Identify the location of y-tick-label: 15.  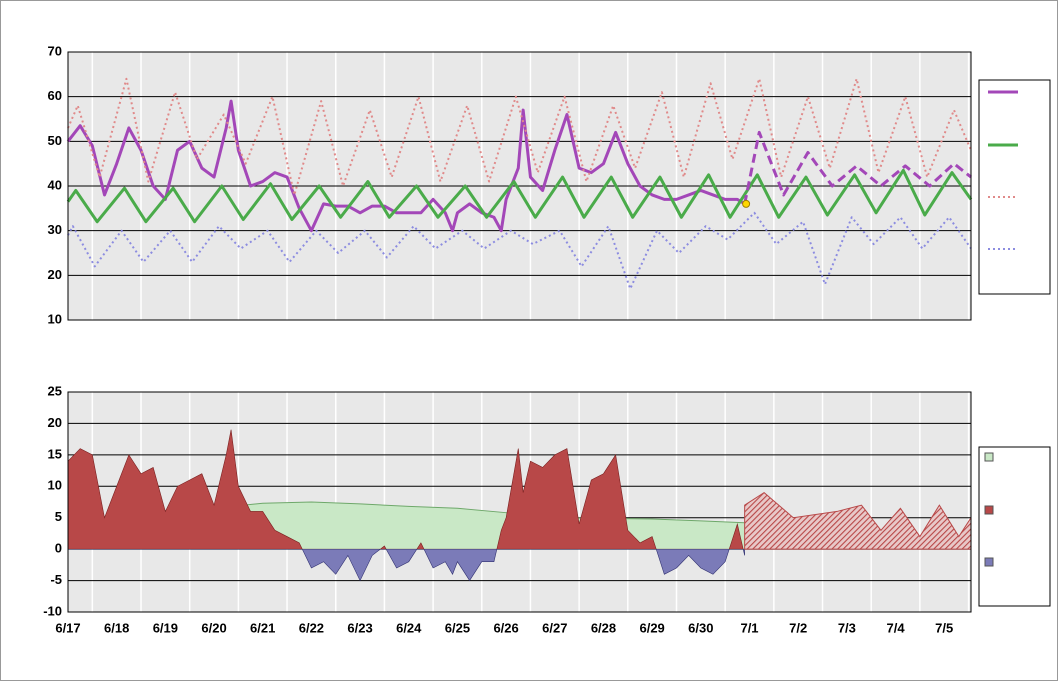
(55, 453).